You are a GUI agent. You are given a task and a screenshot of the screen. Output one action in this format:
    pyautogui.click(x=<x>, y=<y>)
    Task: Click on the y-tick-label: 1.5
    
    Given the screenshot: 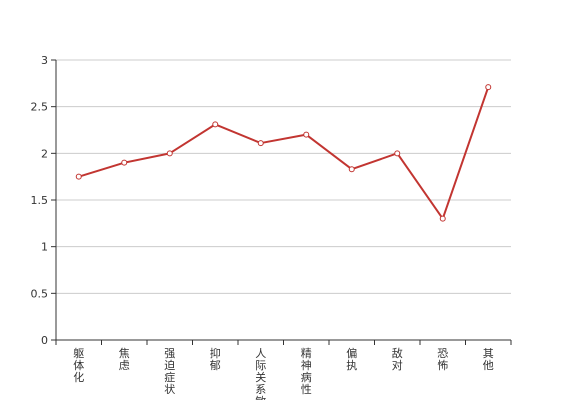 What is the action you would take?
    pyautogui.click(x=40, y=200)
    